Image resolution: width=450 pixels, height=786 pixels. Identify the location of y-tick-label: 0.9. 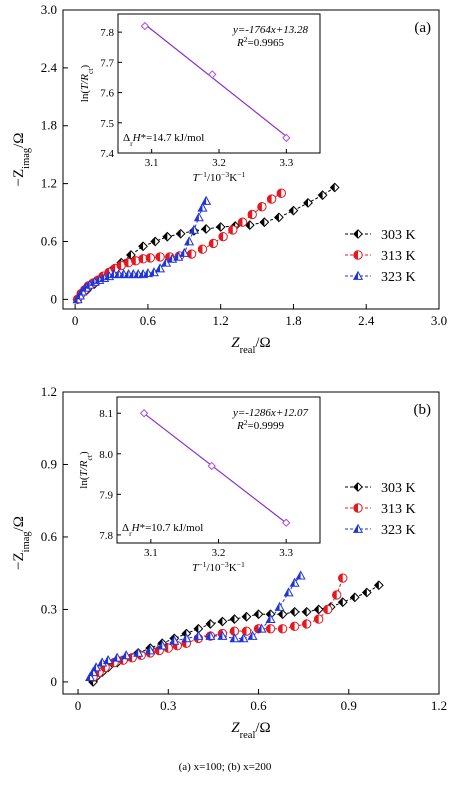
(49, 463).